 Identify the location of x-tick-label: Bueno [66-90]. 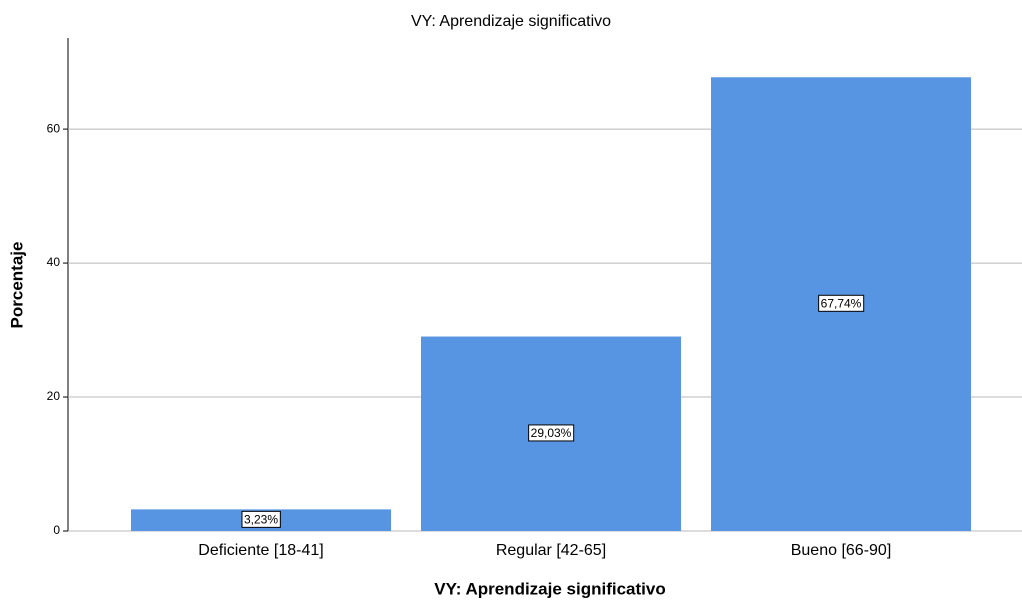
(841, 550).